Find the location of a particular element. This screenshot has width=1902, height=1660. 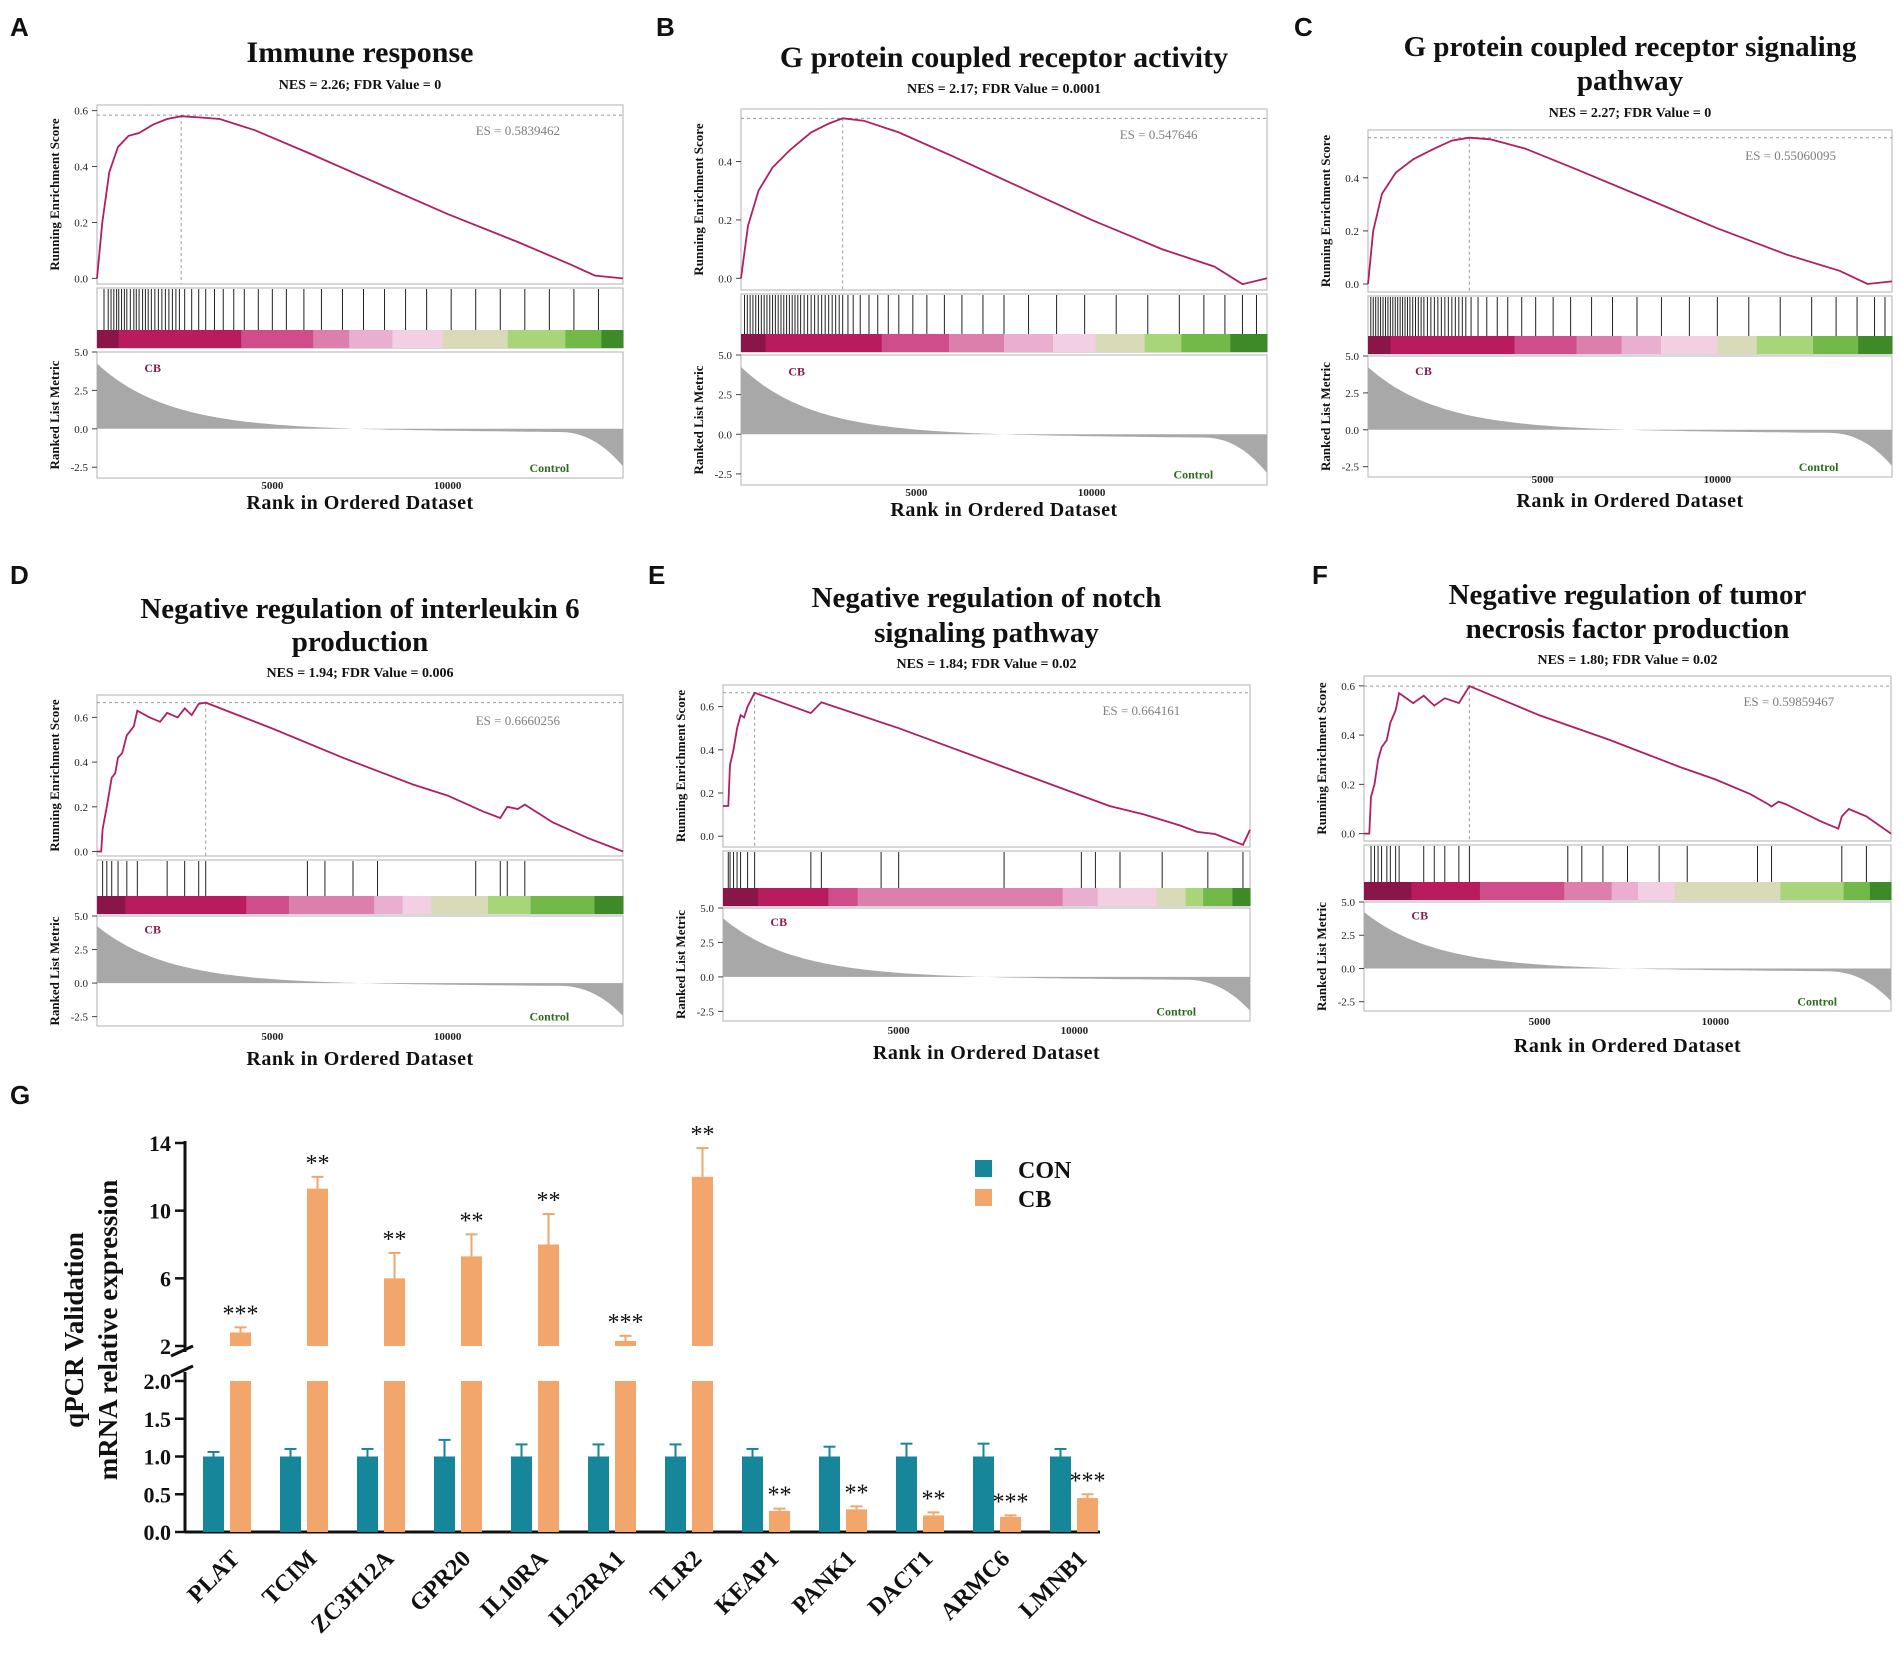

chart-subtitle: NES = 1.80; FDR Value = 0.02 is located at coordinates (1627, 660).